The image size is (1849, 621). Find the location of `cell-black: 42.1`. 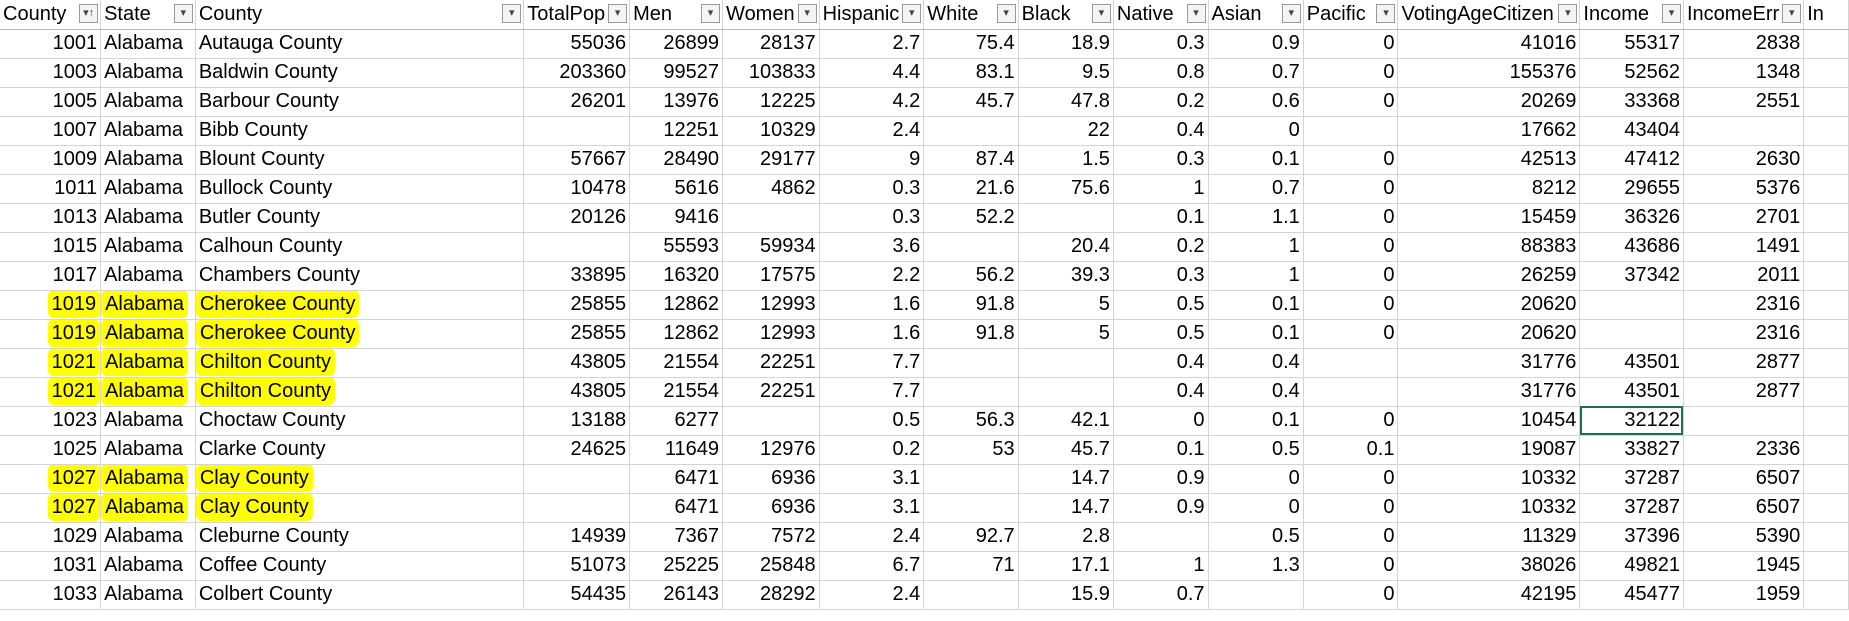

cell-black: 42.1 is located at coordinates (1066, 421).